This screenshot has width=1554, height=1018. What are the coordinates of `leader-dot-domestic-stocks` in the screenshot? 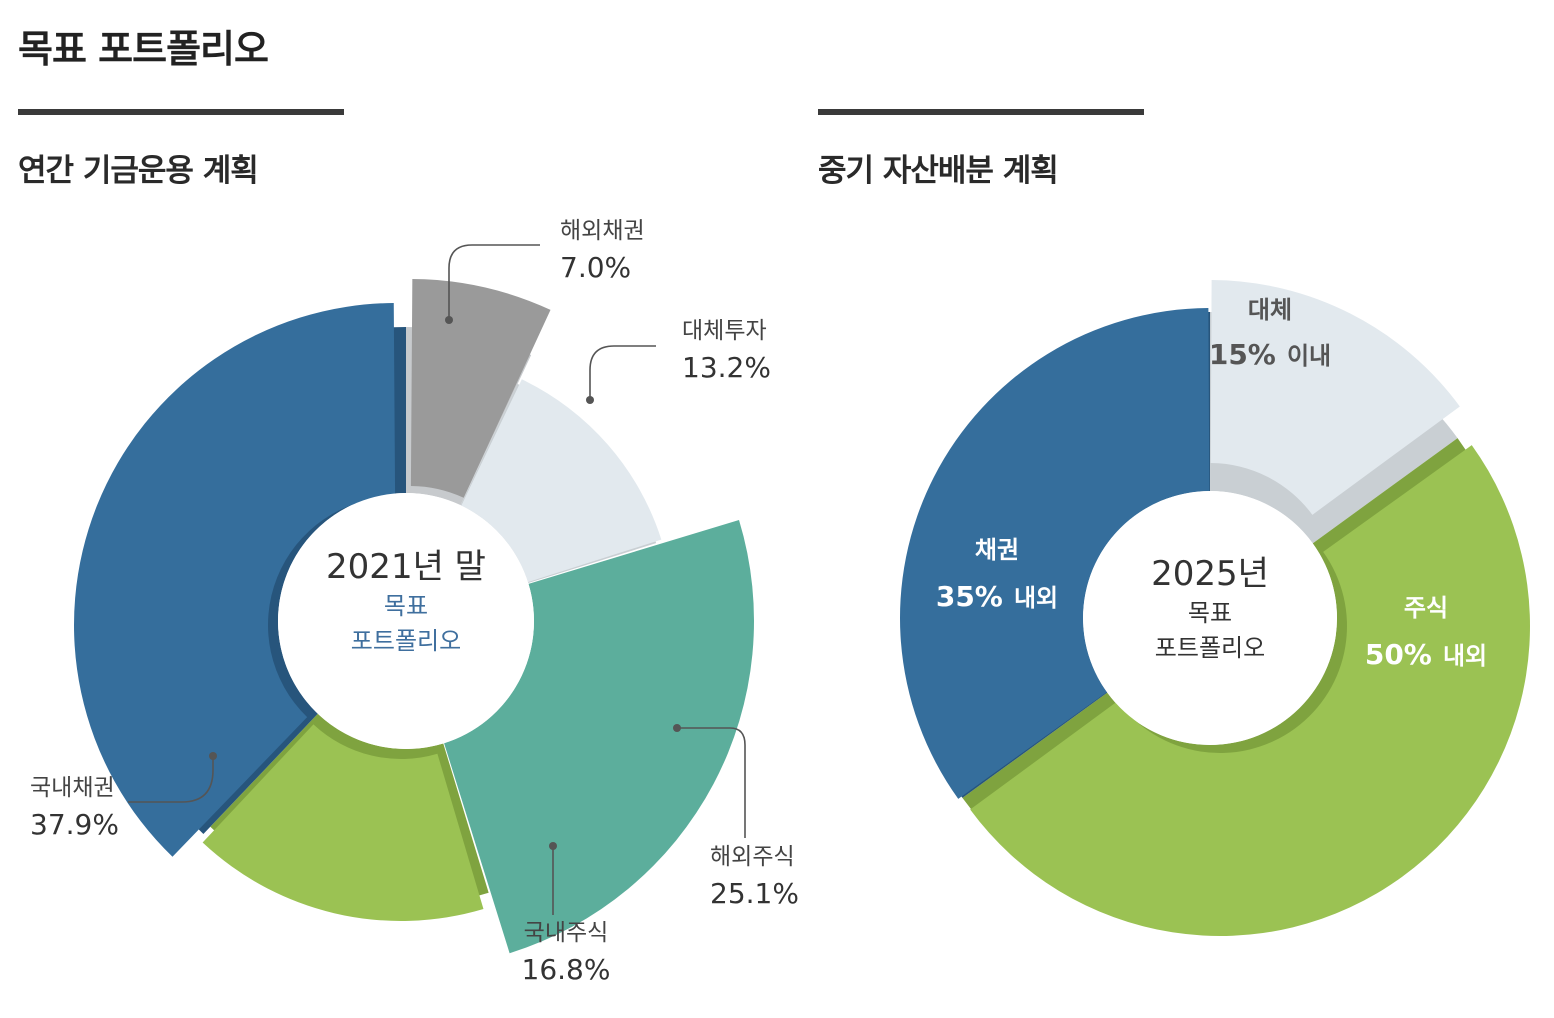 It's located at (553, 846).